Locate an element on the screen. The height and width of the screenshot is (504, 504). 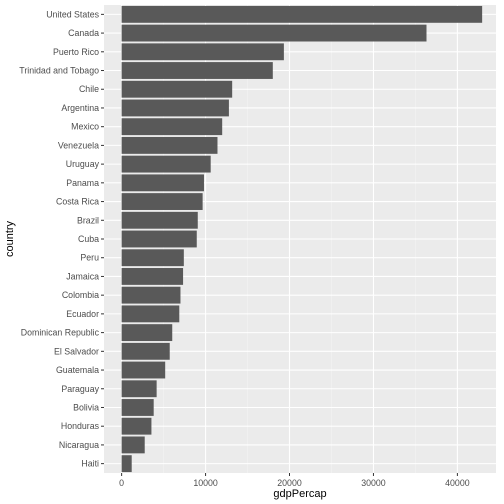
x-axis: 0 10000 20000 30000 40000 is located at coordinates (294, 480).